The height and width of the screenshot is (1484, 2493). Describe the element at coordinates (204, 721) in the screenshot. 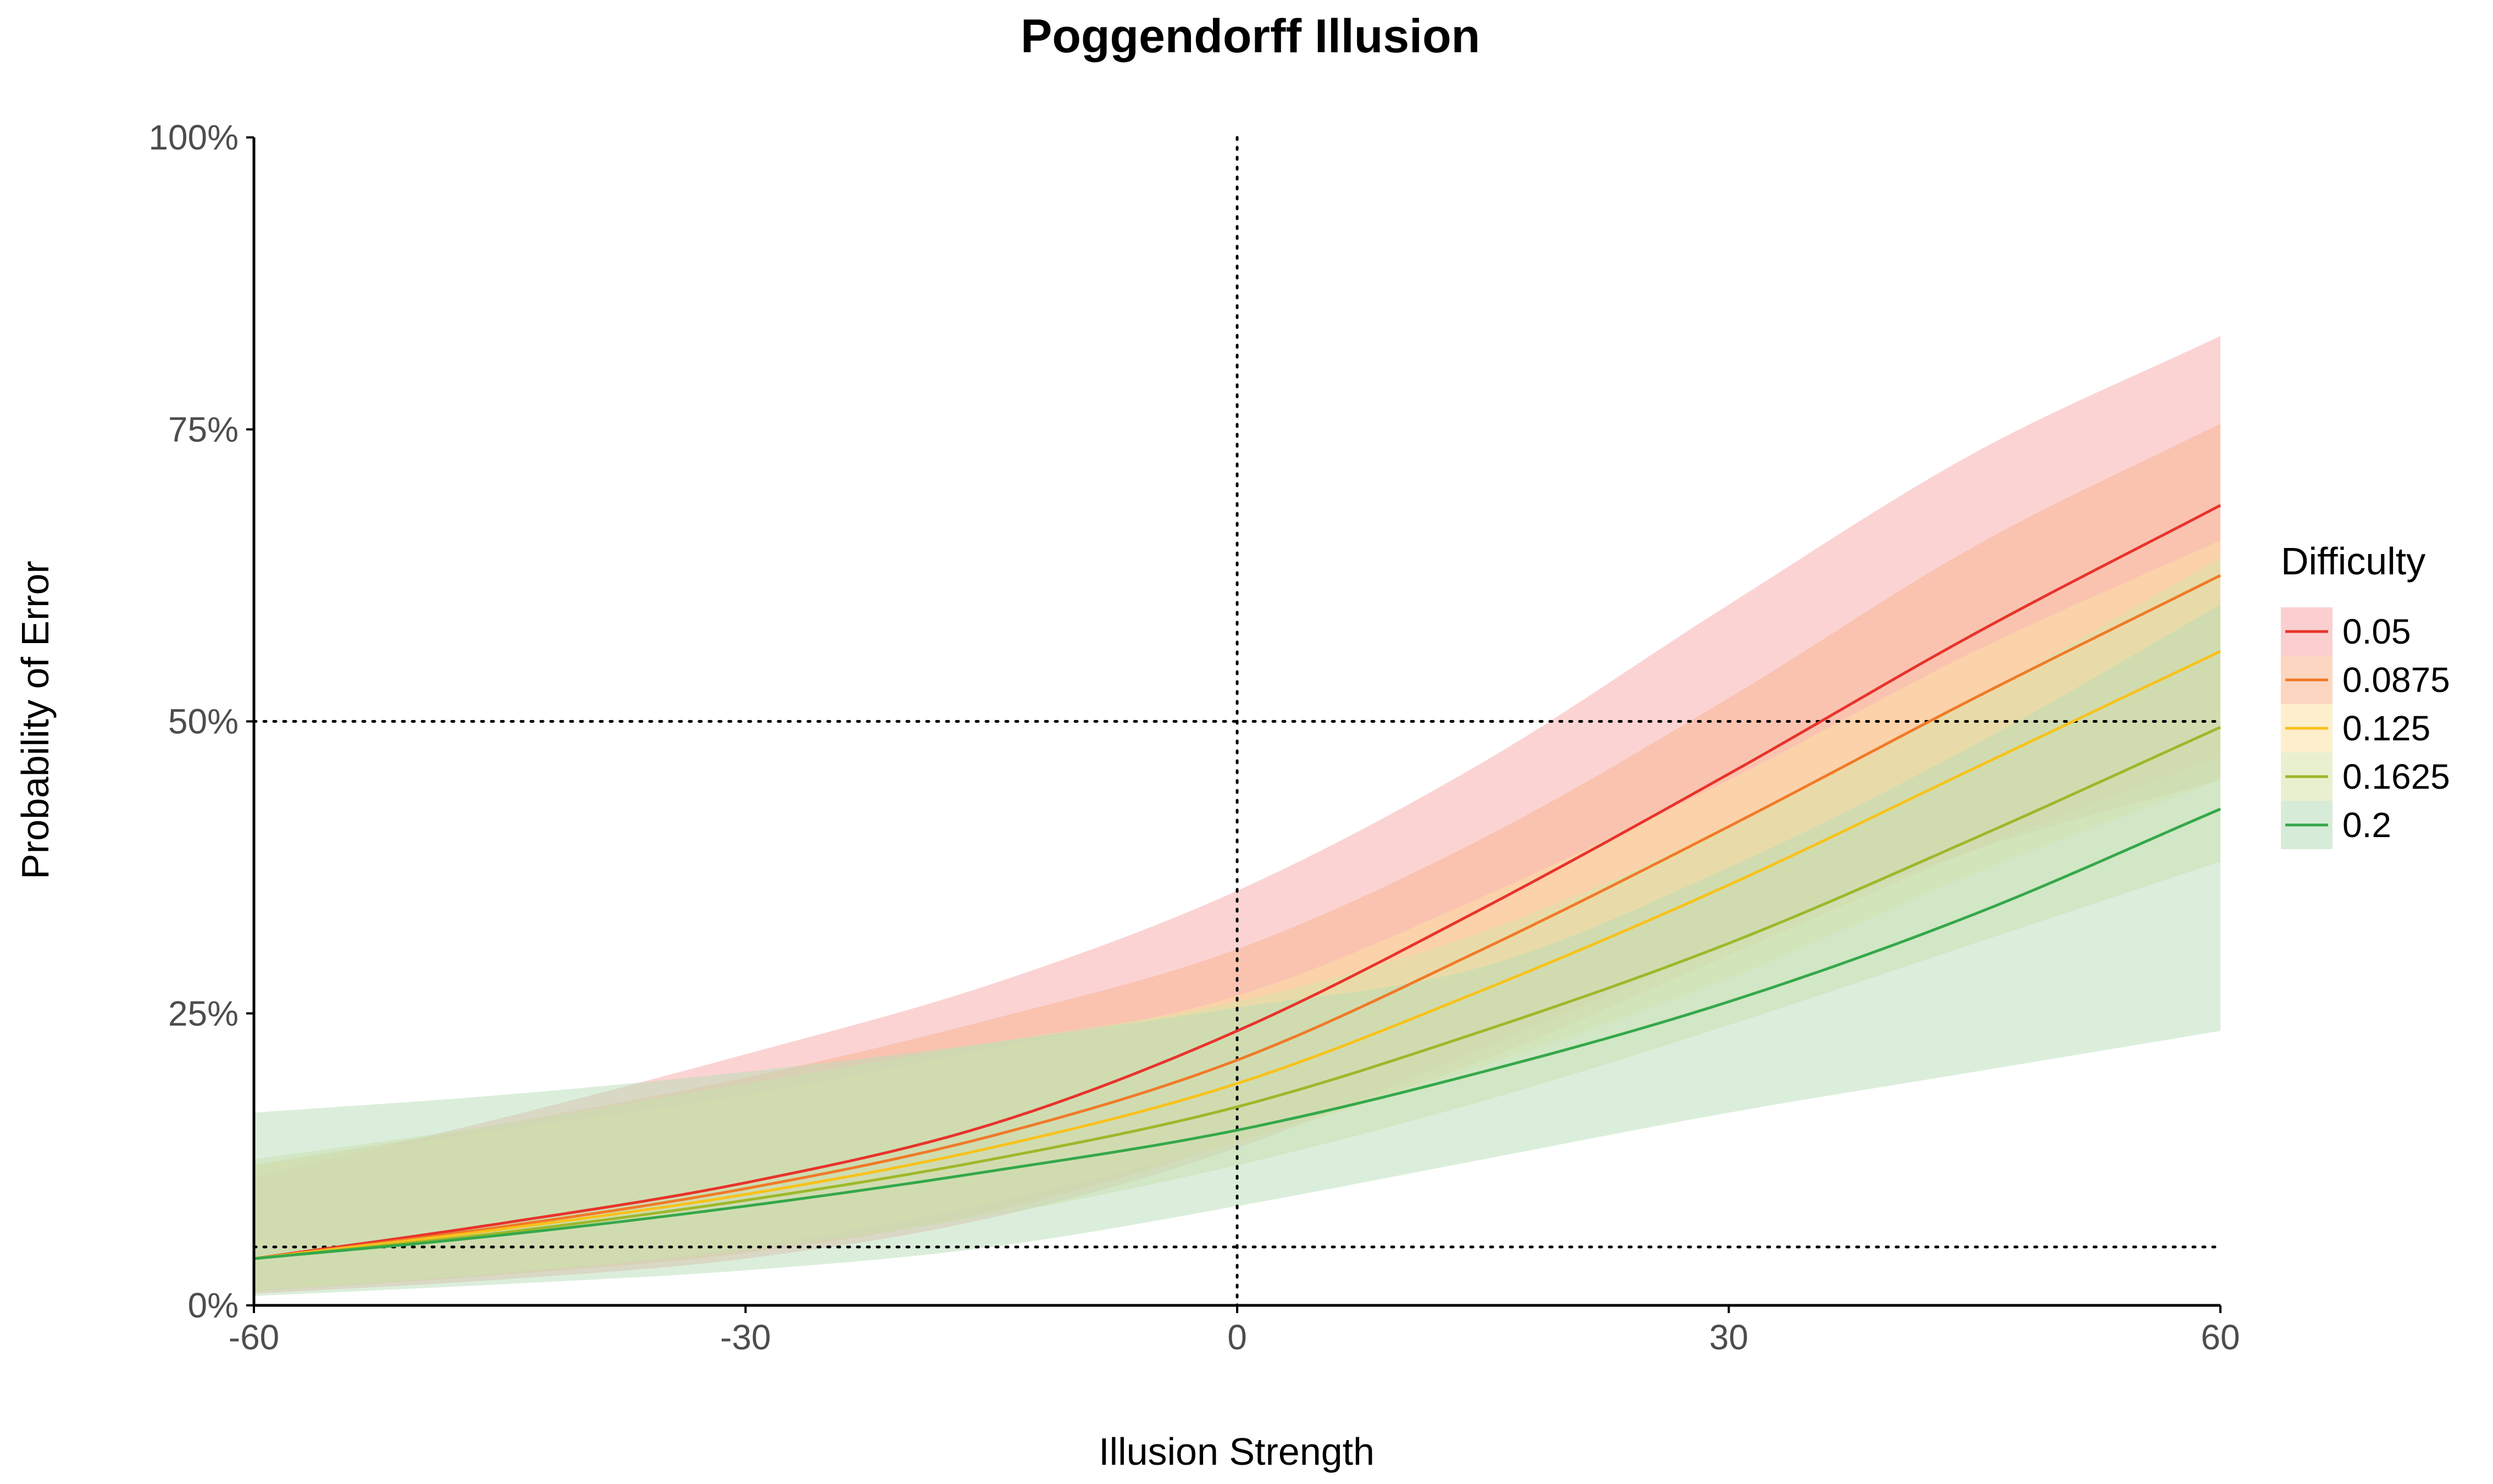

I see `y-tick-label-2: 50%` at that location.